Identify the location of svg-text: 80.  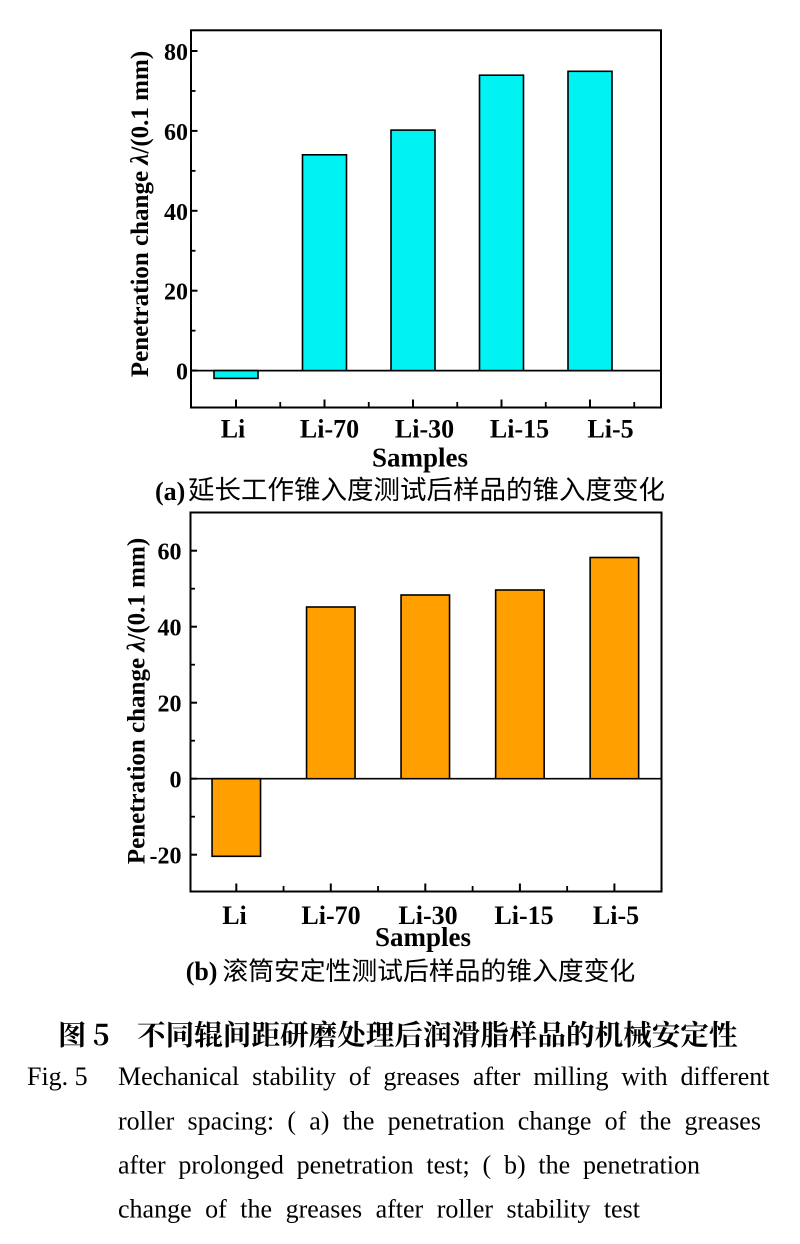
(176, 53).